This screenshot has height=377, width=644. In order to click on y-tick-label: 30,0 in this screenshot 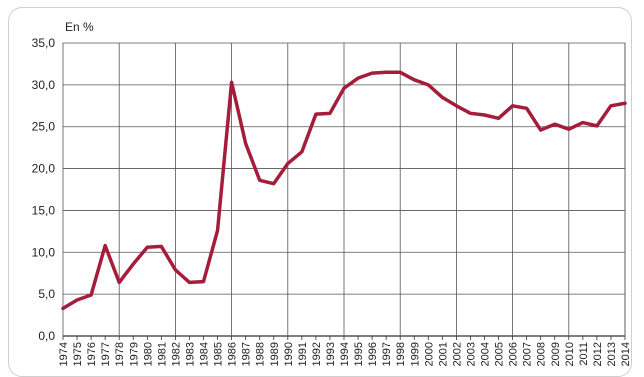, I will do `click(44, 85)`.